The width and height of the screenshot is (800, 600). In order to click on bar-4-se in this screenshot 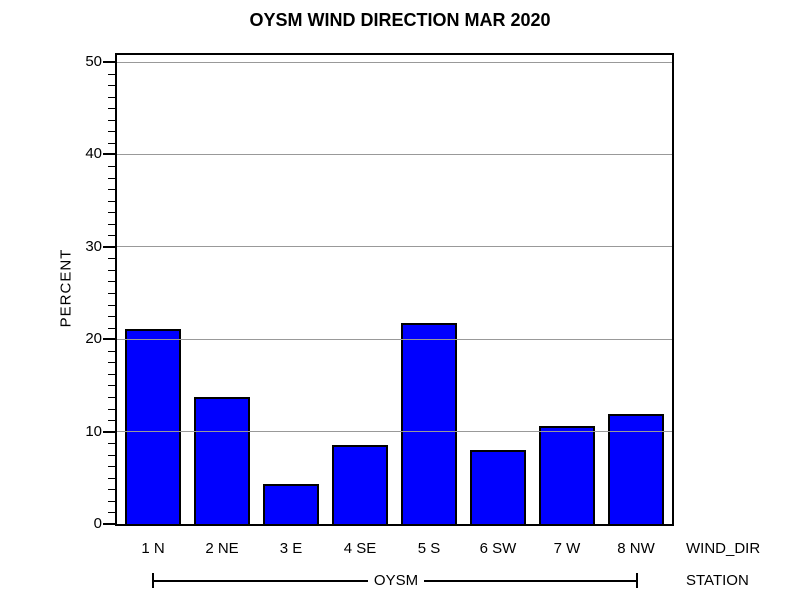, I will do `click(360, 484)`.